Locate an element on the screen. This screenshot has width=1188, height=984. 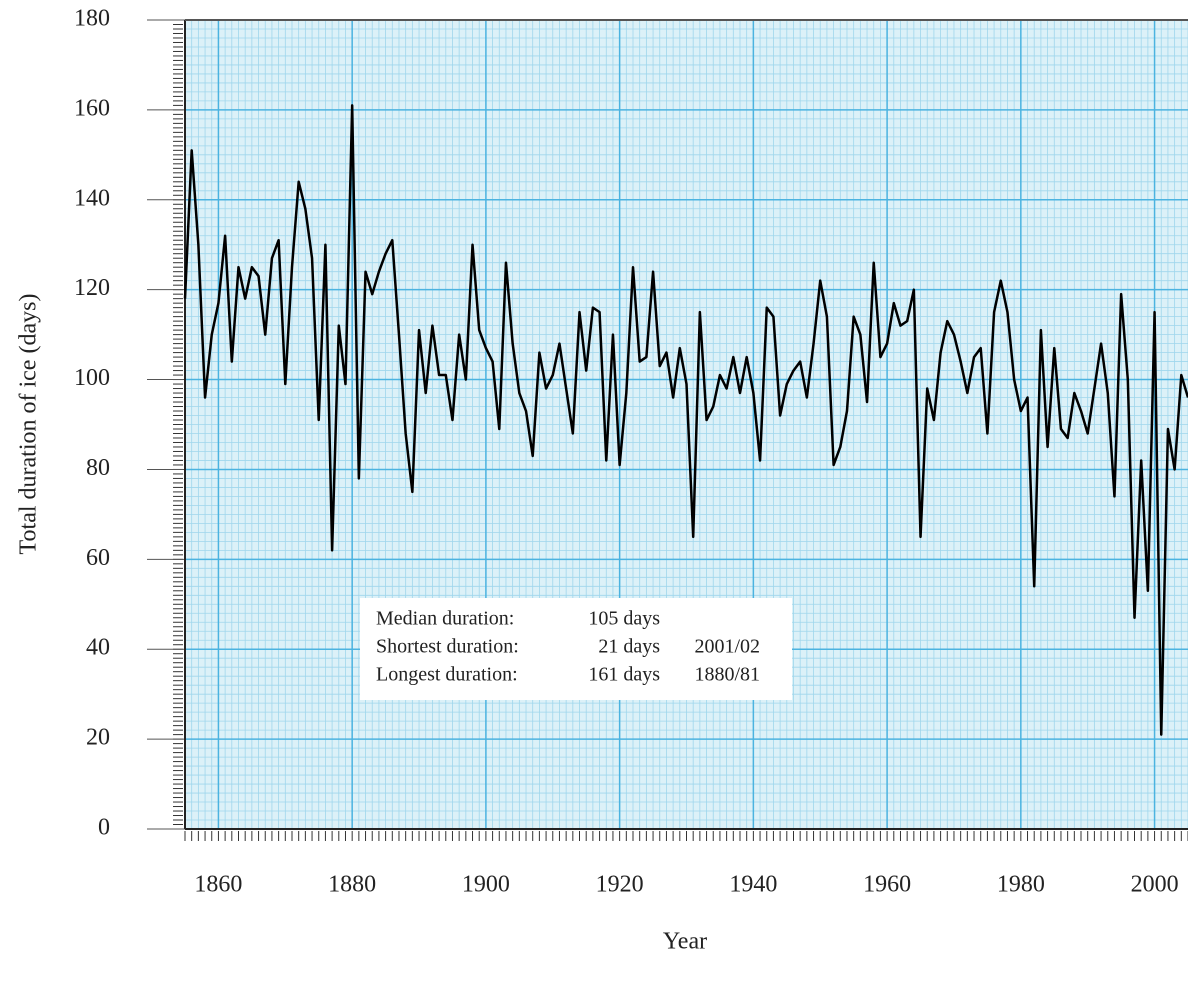
annotation-text: Shortest duration: is located at coordinates (447, 647).